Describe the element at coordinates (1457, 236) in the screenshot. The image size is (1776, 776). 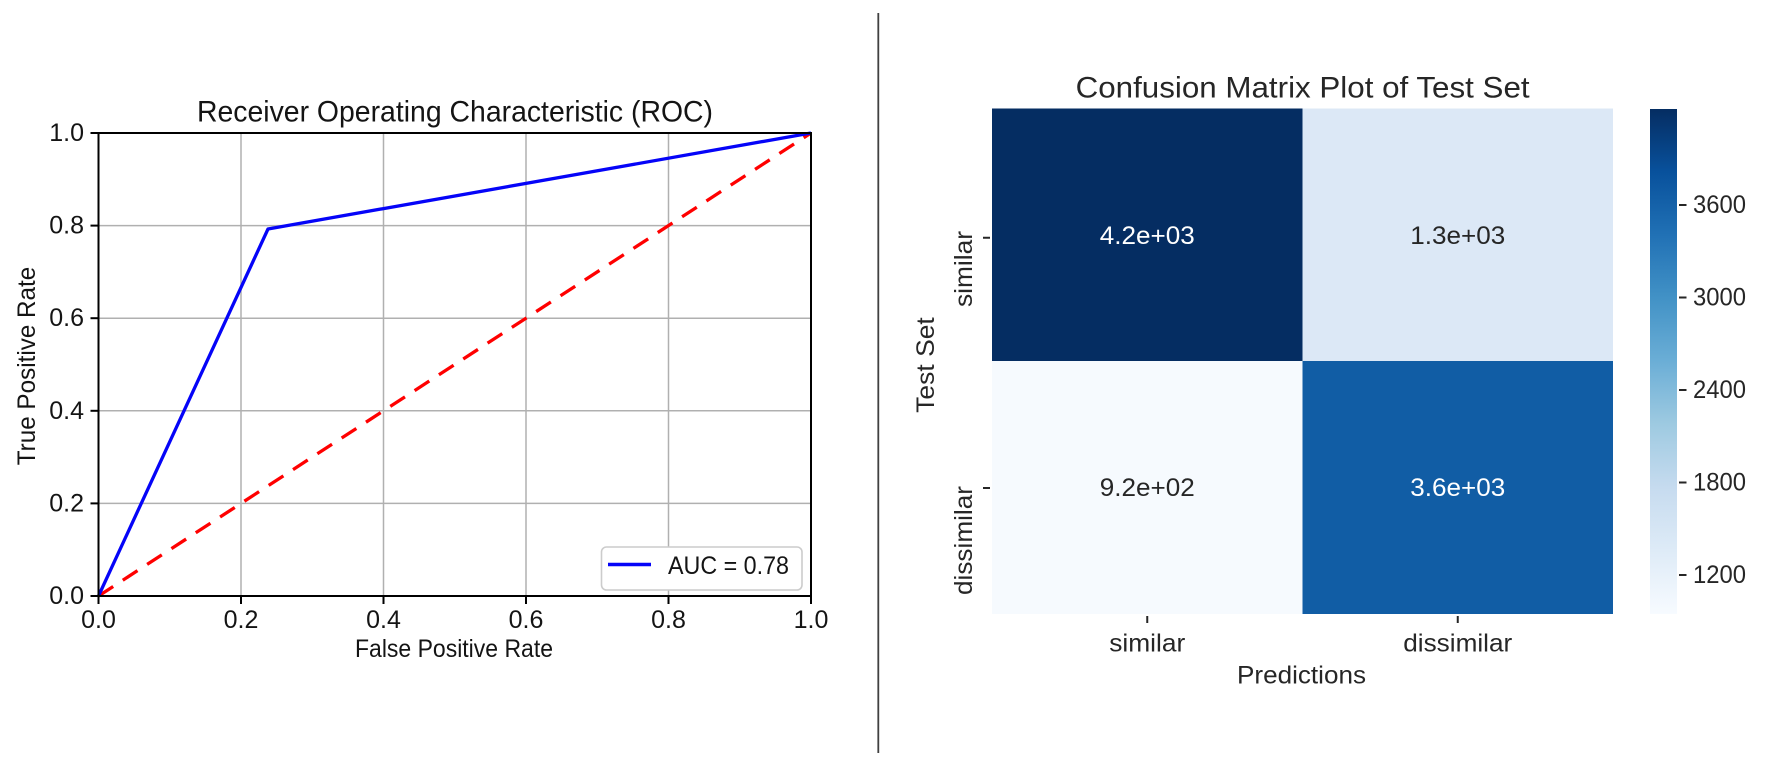
I see `svg-text: 1.3e+03` at that location.